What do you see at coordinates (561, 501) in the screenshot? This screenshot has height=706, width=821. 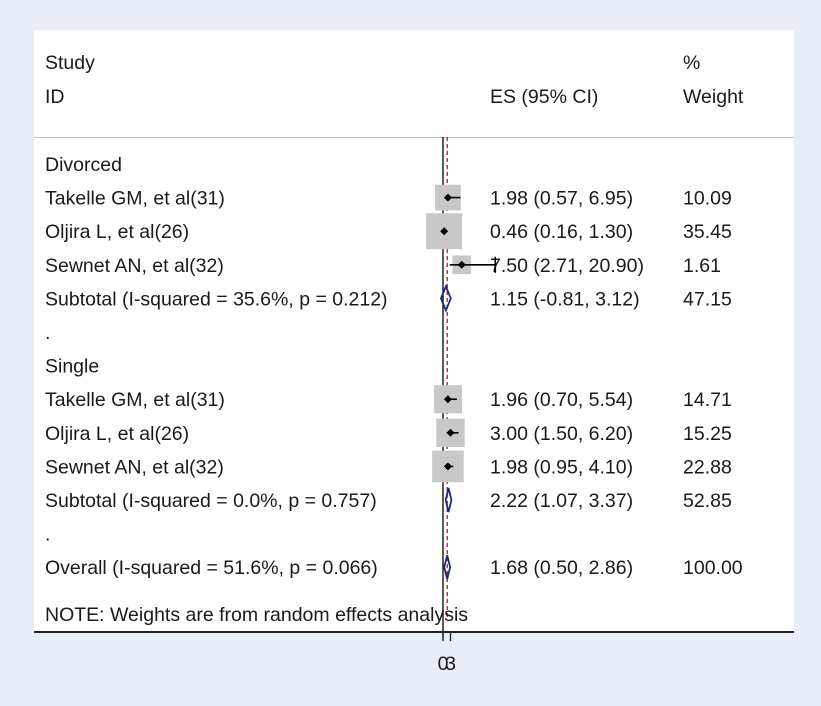 I see `es-ci-value: 2.22 (1.07, 3.37)` at bounding box center [561, 501].